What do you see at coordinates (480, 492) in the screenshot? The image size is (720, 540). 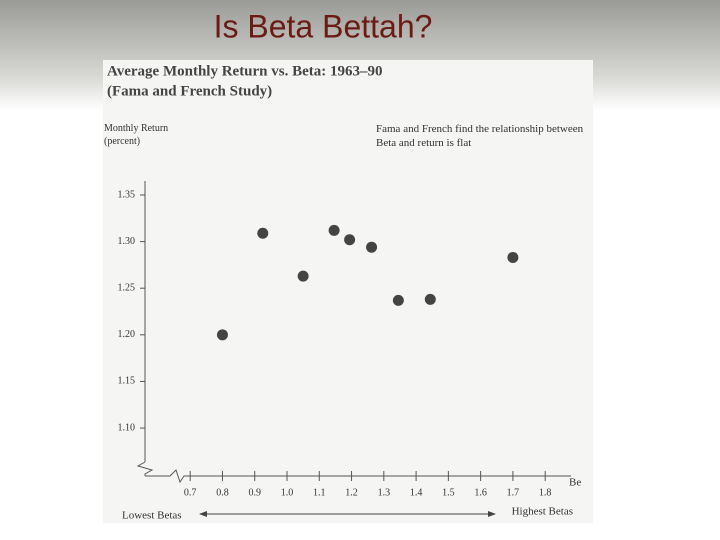 I see `x-tick-label: 1.6` at bounding box center [480, 492].